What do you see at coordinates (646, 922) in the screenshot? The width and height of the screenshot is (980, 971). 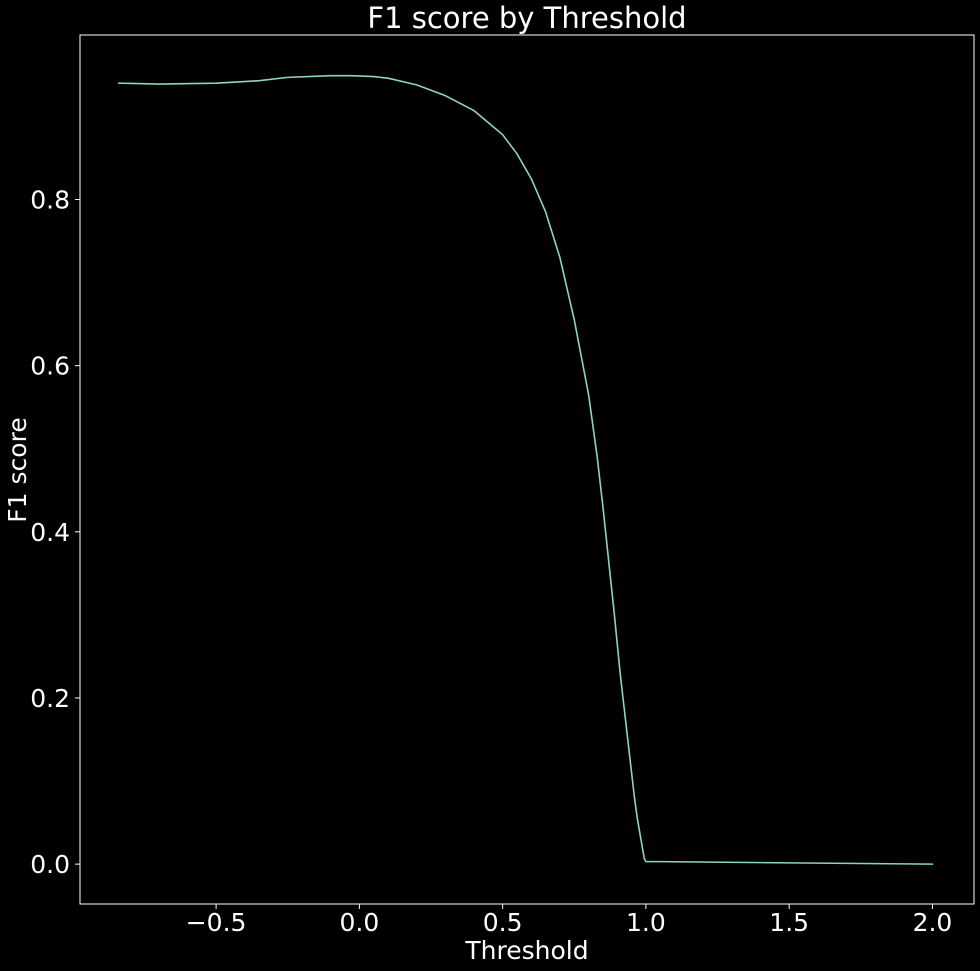 I see `x-tick-label: 1.0` at bounding box center [646, 922].